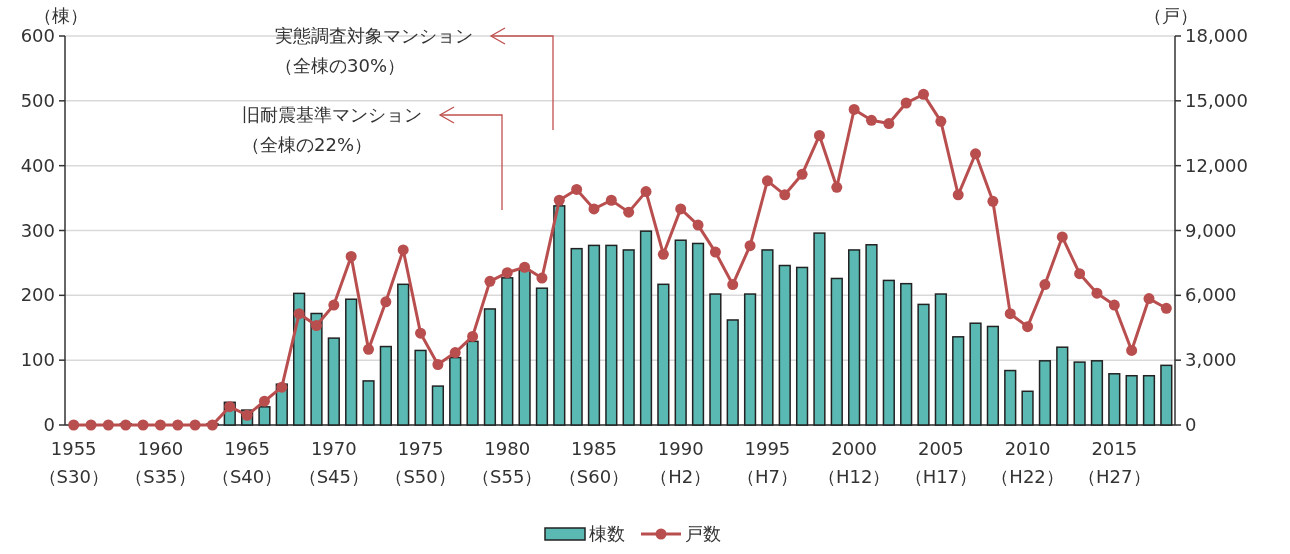  I want to click on x-tick-label: 1995 （H7）, so click(767, 462).